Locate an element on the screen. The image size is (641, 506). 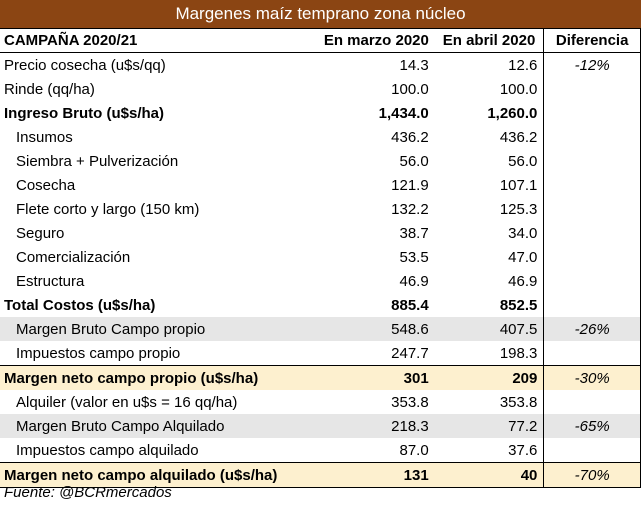
header-col-march: En marzo 2020 is located at coordinates (376, 40).